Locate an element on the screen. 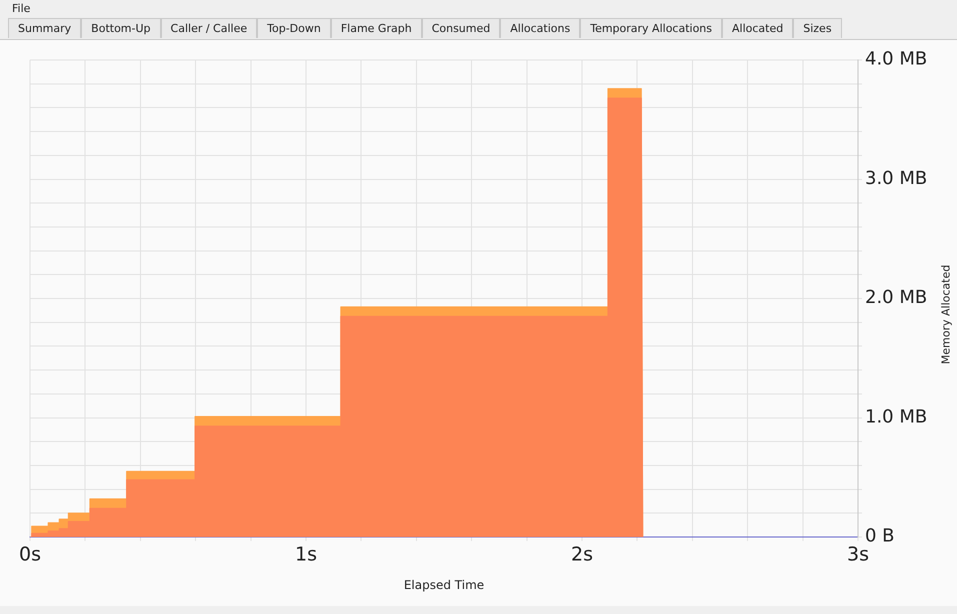 Image resolution: width=957 pixels, height=614 pixels. x-axis-title: Elapsed Time is located at coordinates (444, 585).